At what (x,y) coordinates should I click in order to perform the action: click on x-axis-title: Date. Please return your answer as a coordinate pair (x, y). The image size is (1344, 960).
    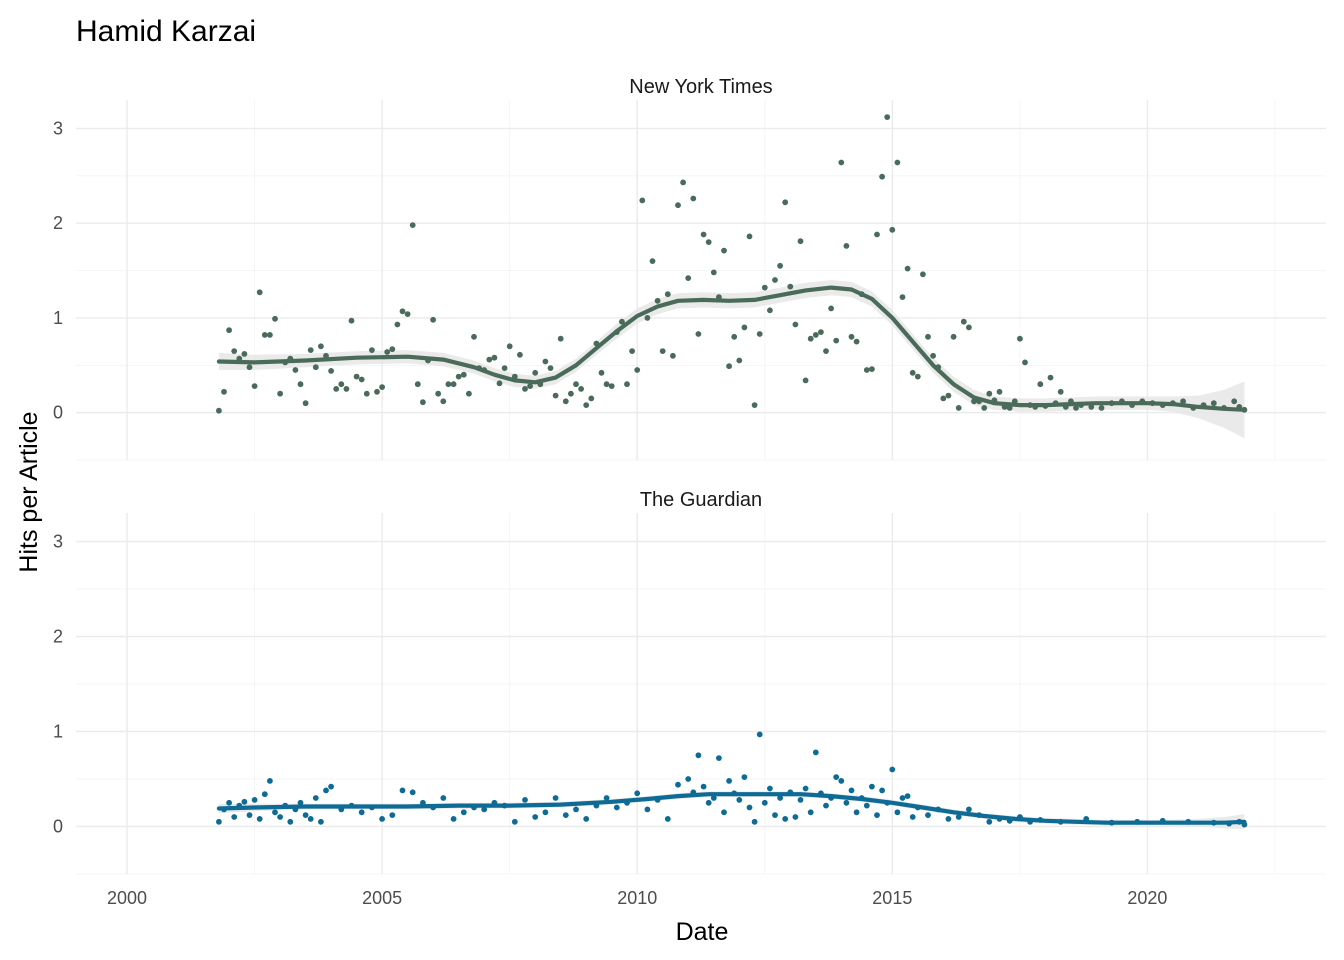
    Looking at the image, I should click on (702, 932).